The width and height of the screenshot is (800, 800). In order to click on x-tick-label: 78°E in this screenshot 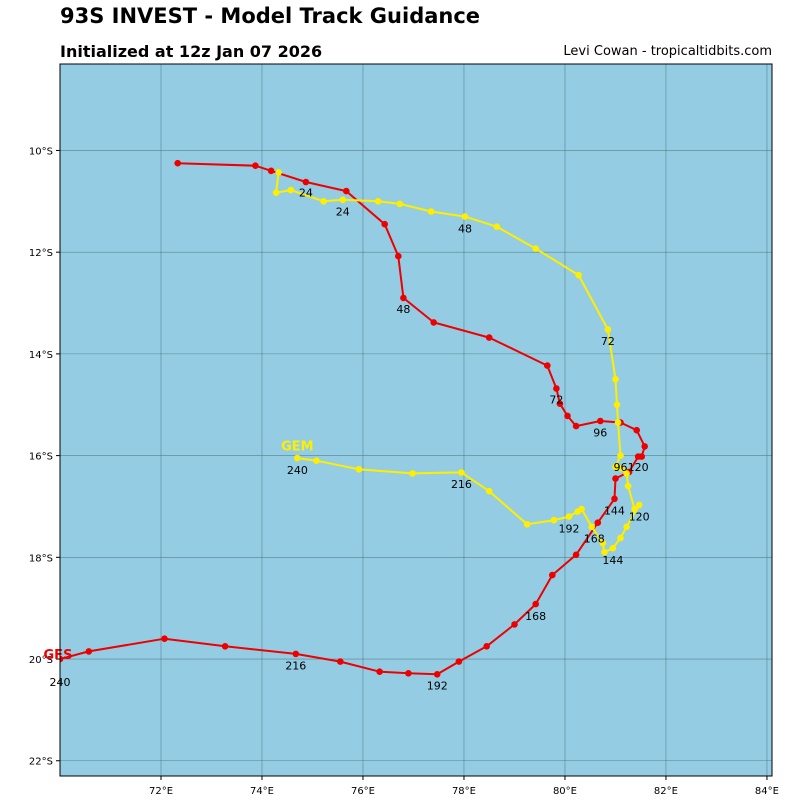, I will do `click(464, 791)`.